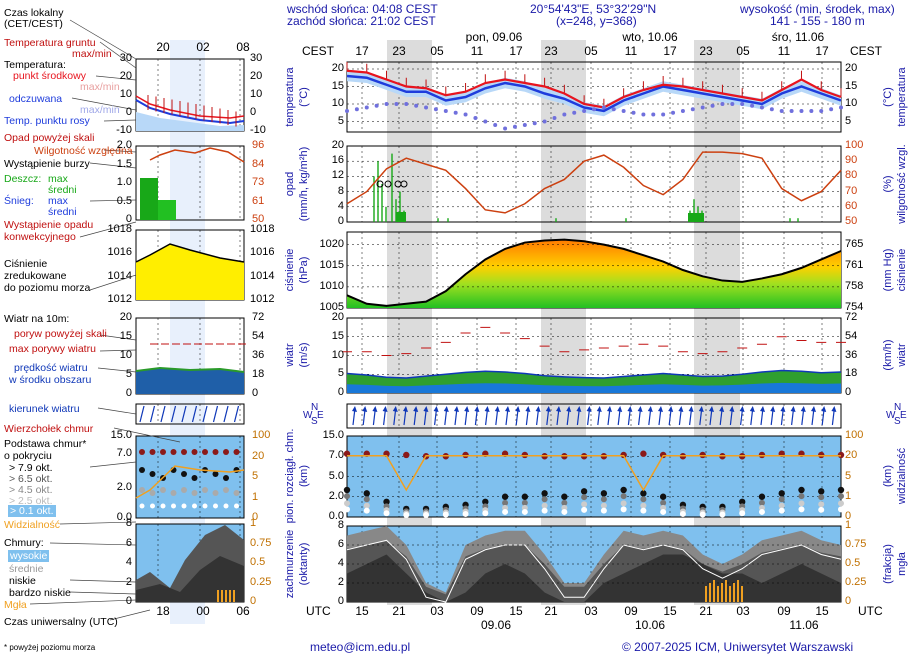 This screenshot has height=660, width=910. What do you see at coordinates (40, 593) in the screenshot?
I see `legend-cl-vlow: bardzo niskie` at bounding box center [40, 593].